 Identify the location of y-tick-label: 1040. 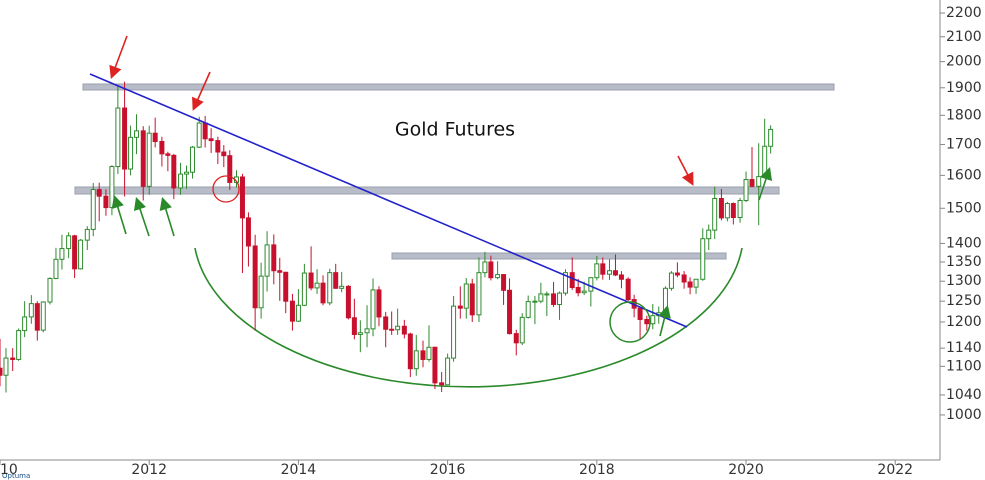
(964, 395).